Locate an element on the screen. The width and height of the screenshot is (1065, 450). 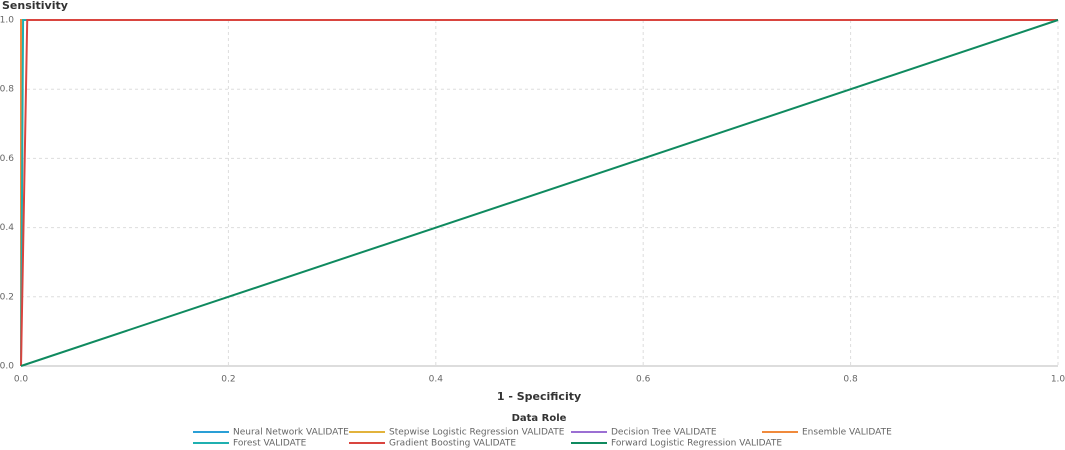
x-tick-label: 0.8 is located at coordinates (850, 380).